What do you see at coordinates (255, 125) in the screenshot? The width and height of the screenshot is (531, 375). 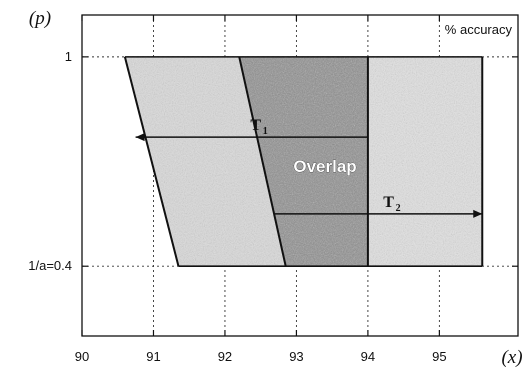 I see `arrow-label-1: T` at bounding box center [255, 125].